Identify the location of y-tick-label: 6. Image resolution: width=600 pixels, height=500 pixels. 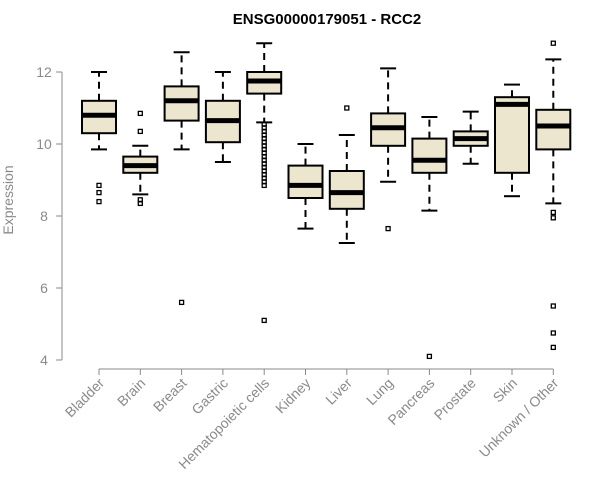
(44, 288).